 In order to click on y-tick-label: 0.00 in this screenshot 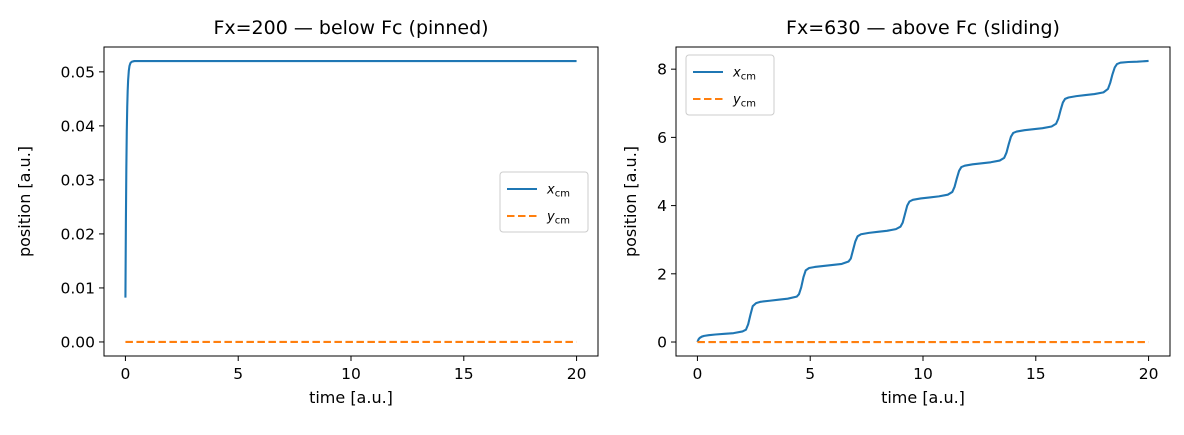, I will do `click(77, 342)`.